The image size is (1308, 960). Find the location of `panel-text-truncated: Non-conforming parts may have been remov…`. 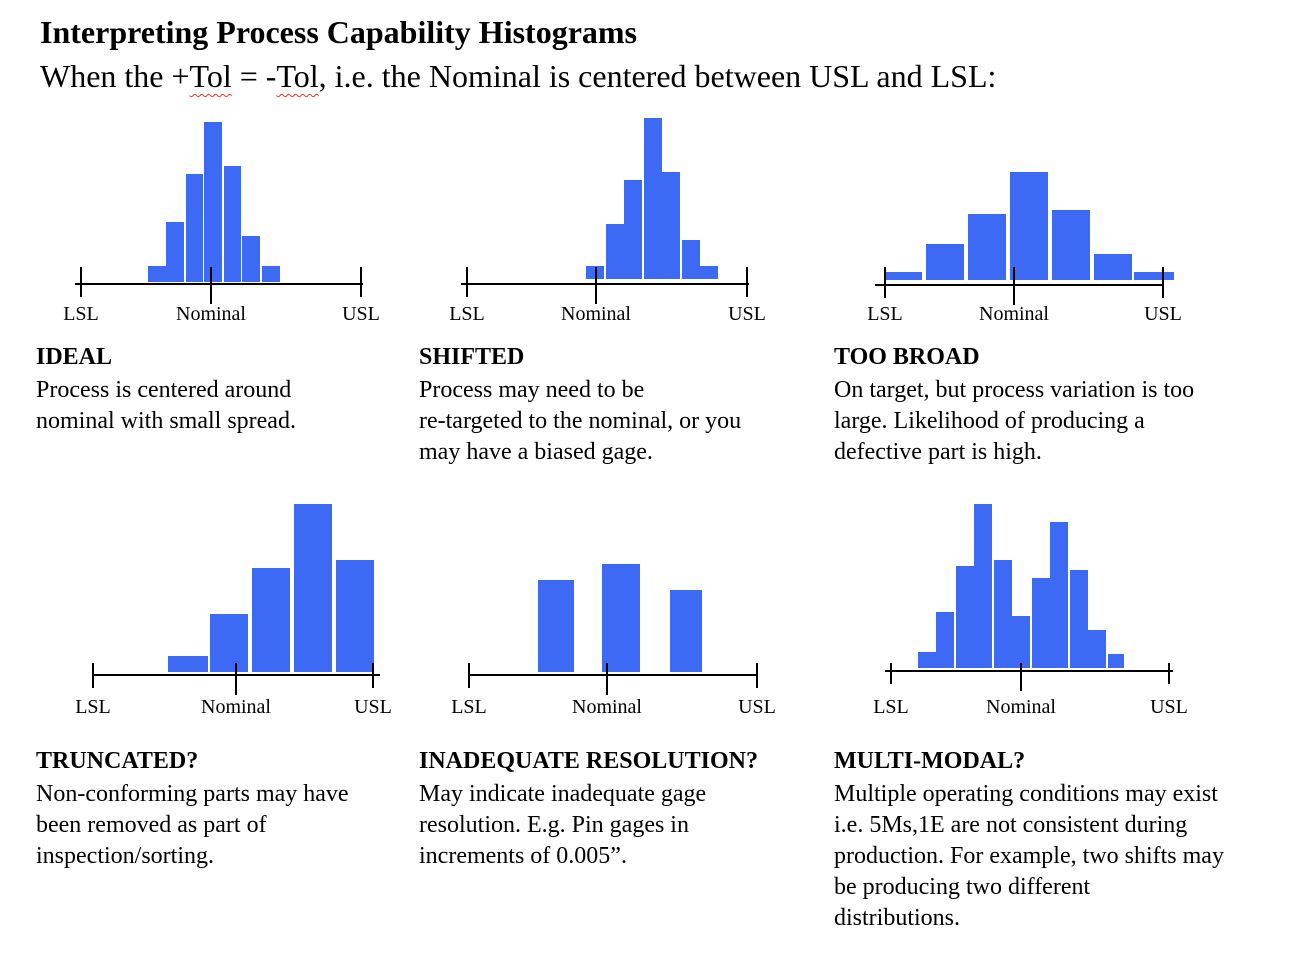

panel-text-truncated: Non-conforming parts may have been remov… is located at coordinates (192, 825).